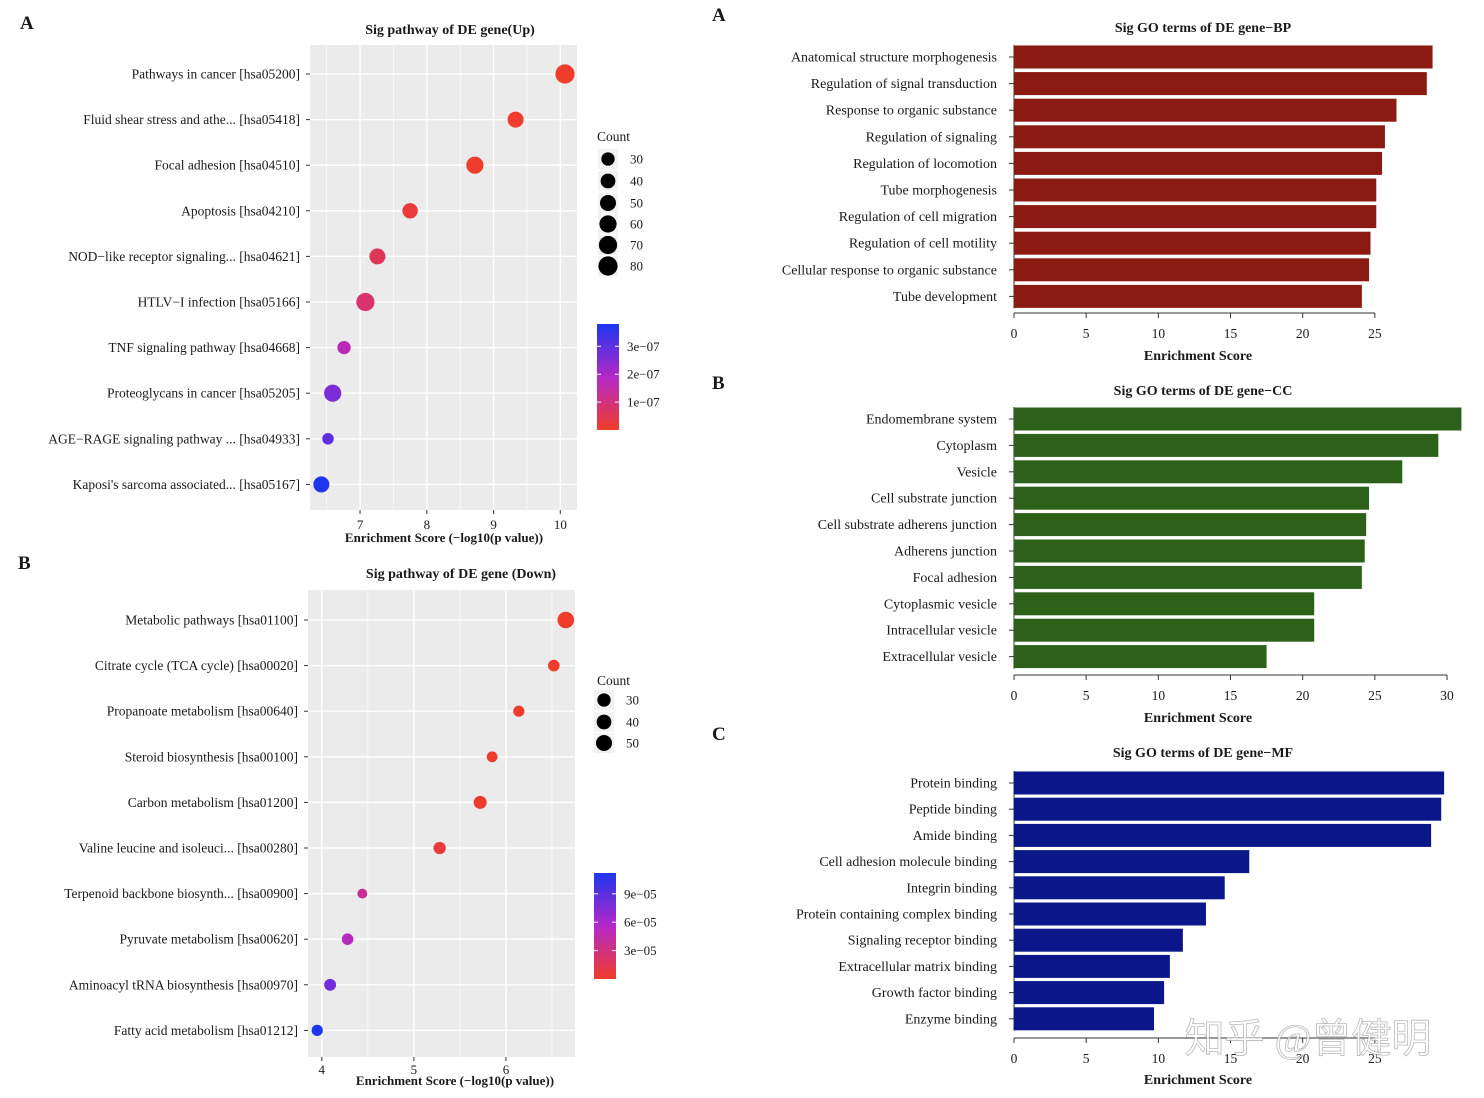  What do you see at coordinates (1303, 333) in the screenshot?
I see `x-tick-label: 20` at bounding box center [1303, 333].